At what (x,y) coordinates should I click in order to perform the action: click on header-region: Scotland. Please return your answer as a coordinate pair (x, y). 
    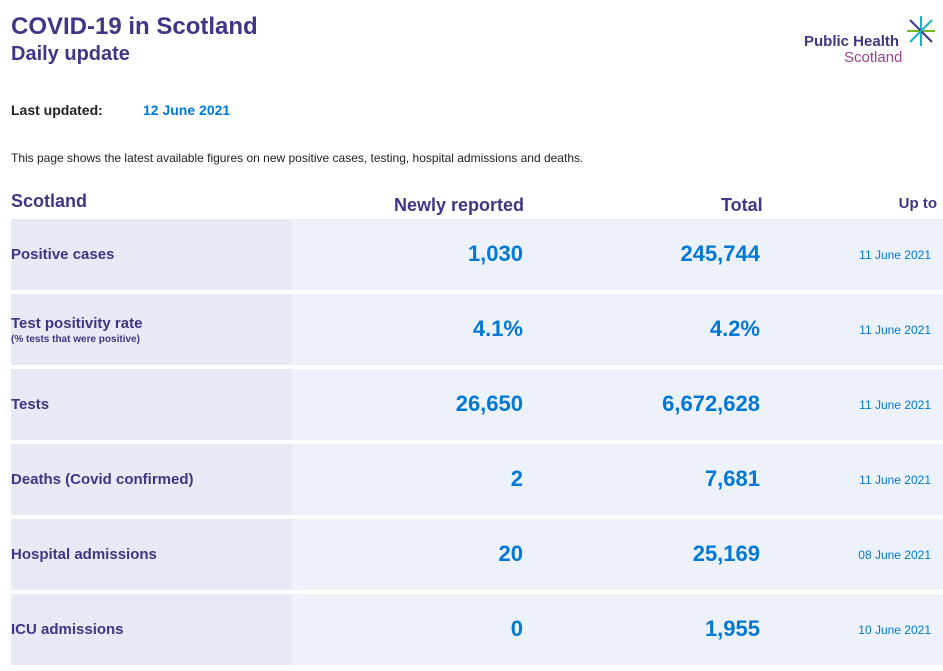
    Looking at the image, I should click on (49, 201).